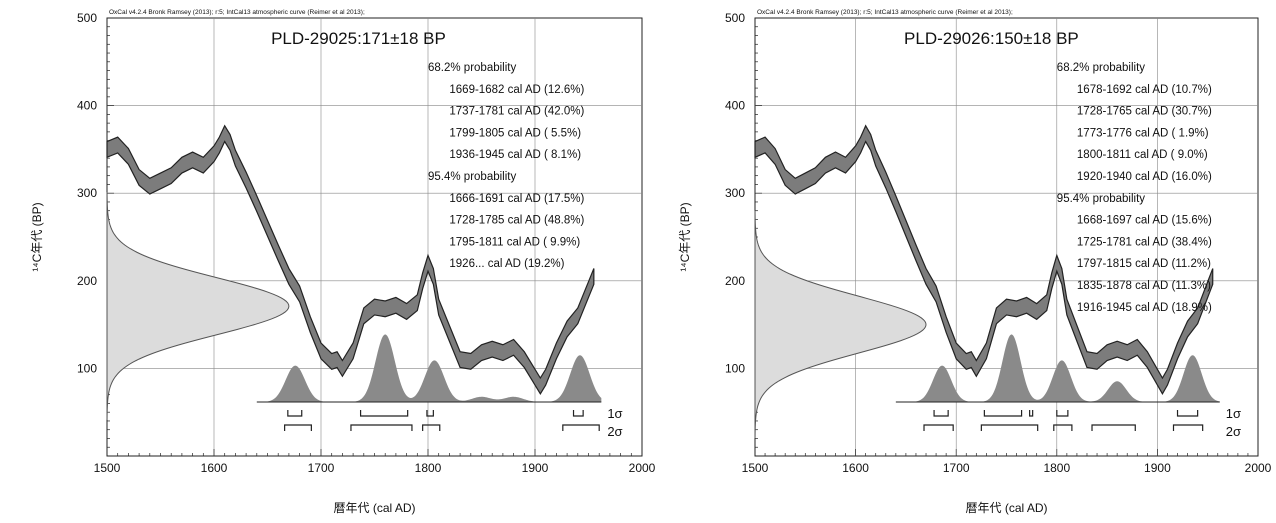 The height and width of the screenshot is (523, 1276). Describe the element at coordinates (516, 199) in the screenshot. I see `range-item-95: 1666-1691 cal AD (17.5%)` at that location.